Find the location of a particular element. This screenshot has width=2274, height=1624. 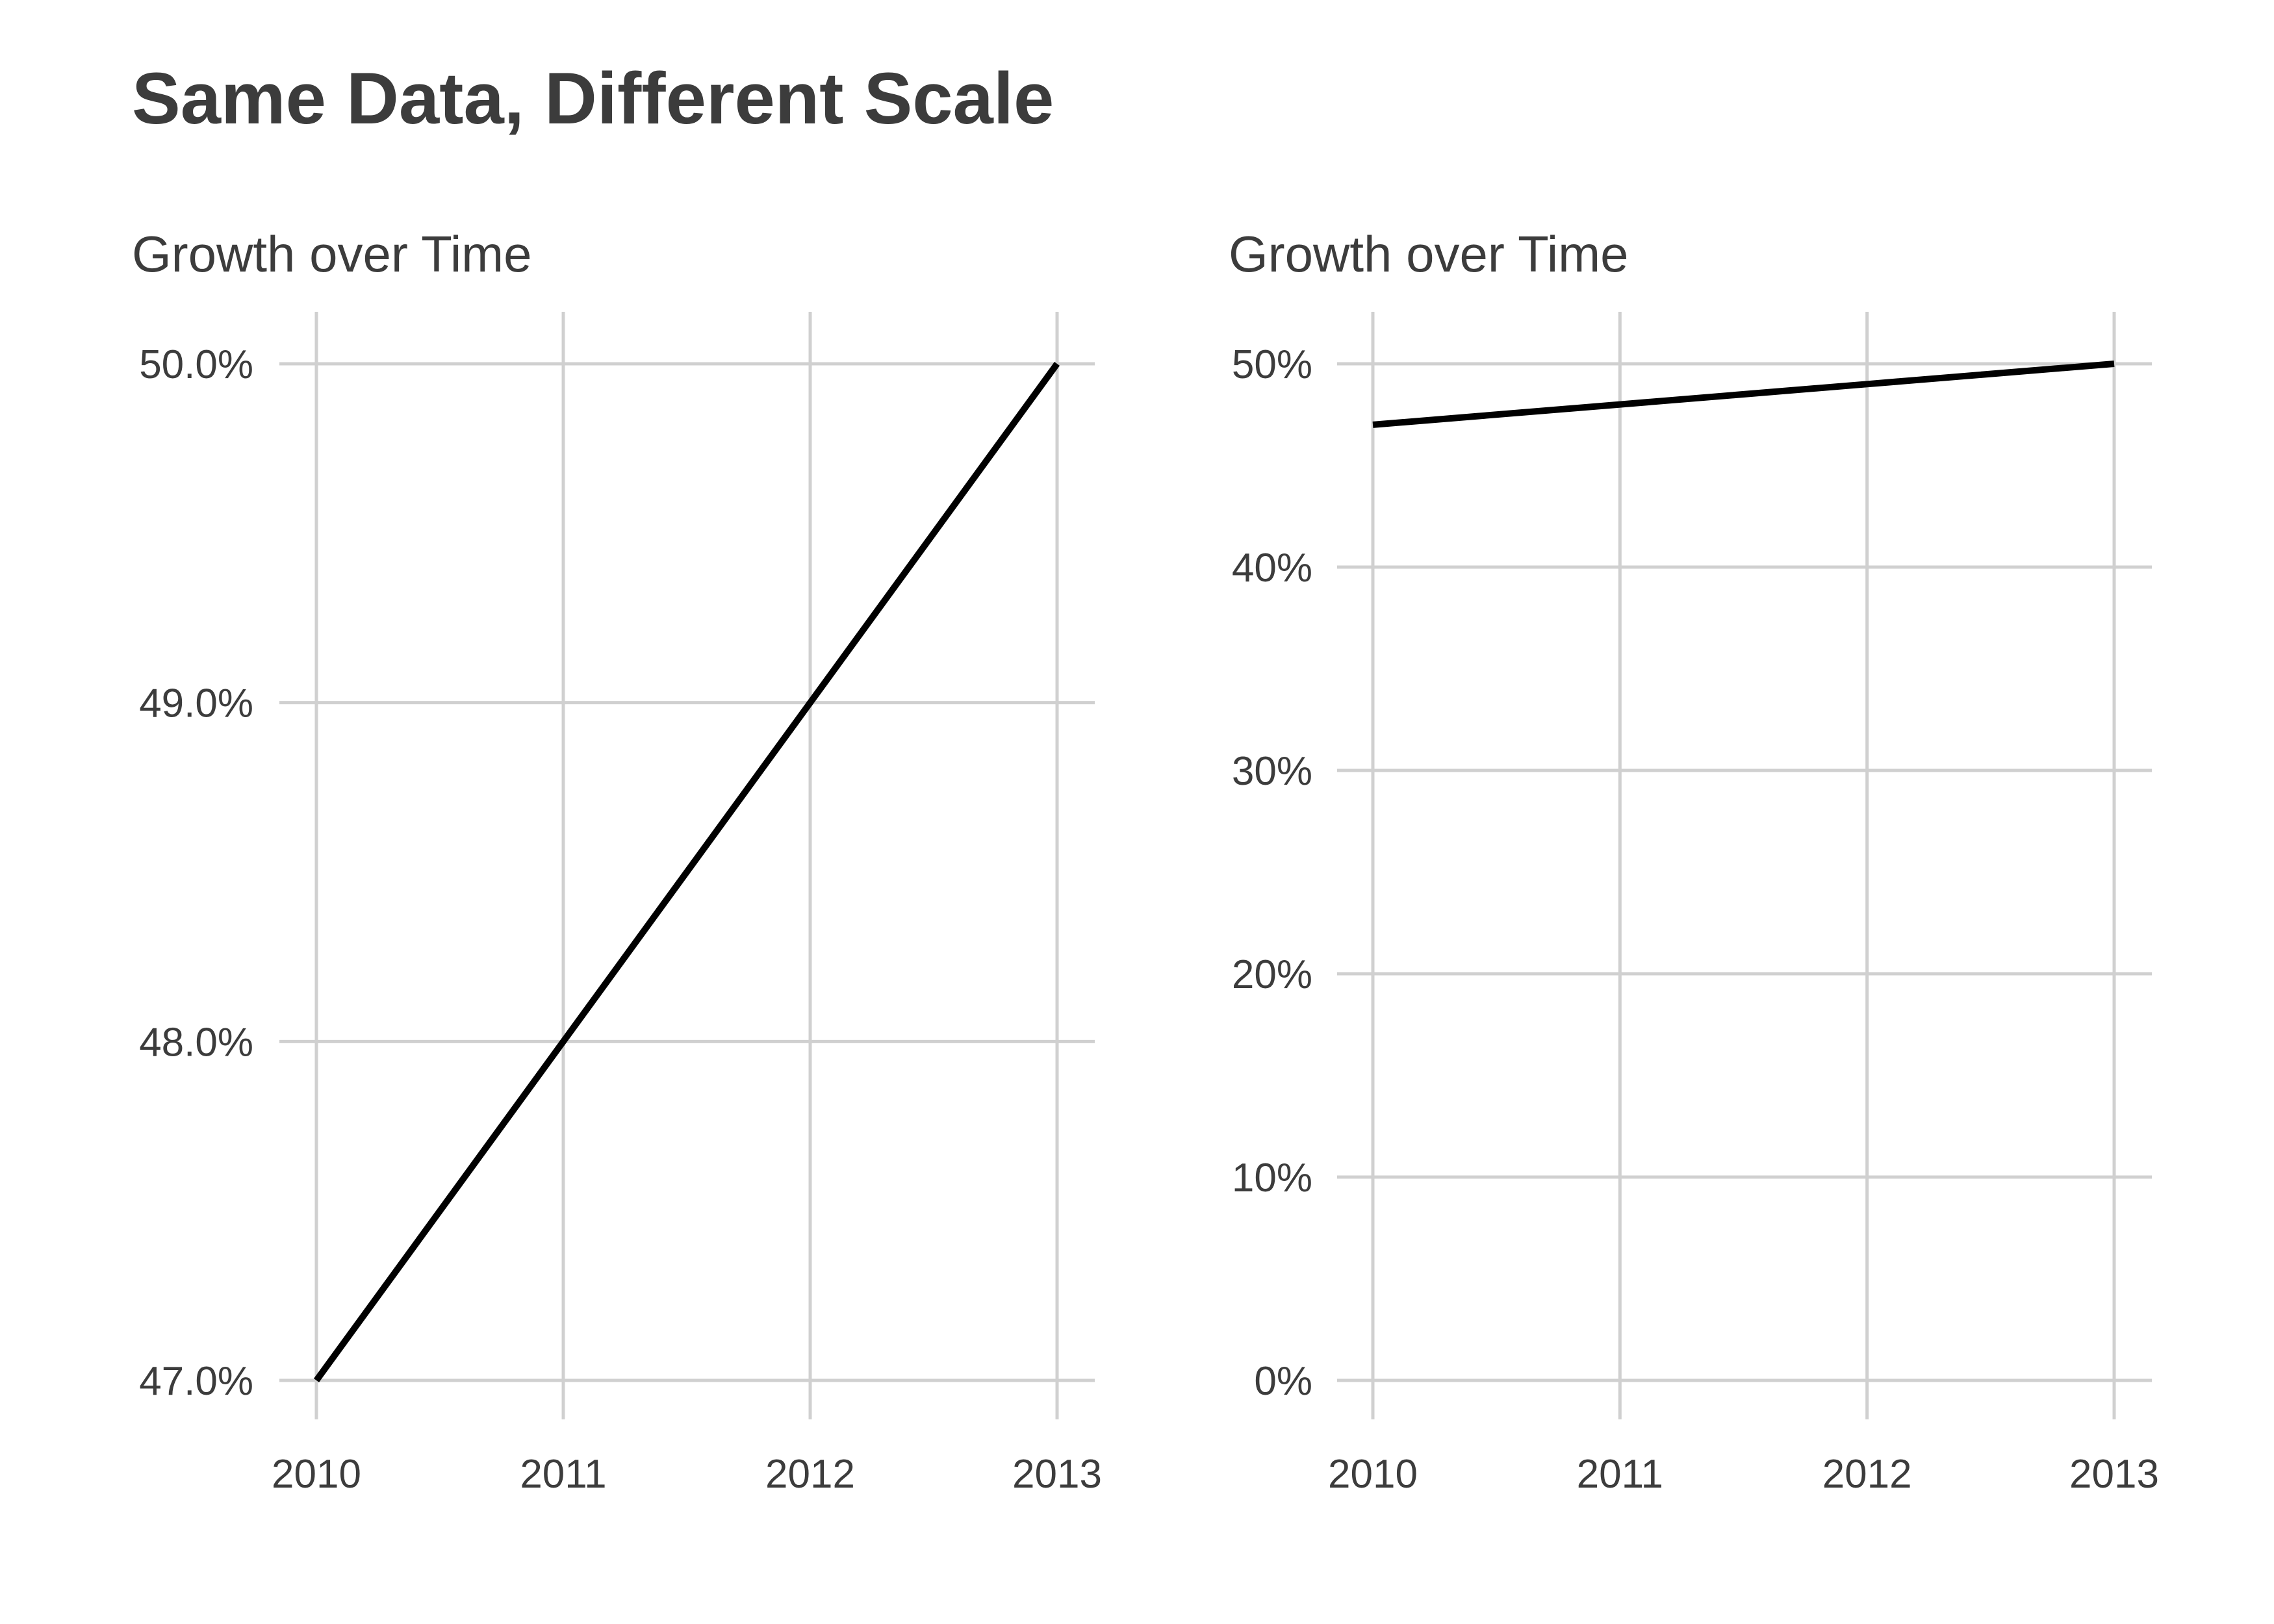

y-tick-label: 0% is located at coordinates (1283, 1381).